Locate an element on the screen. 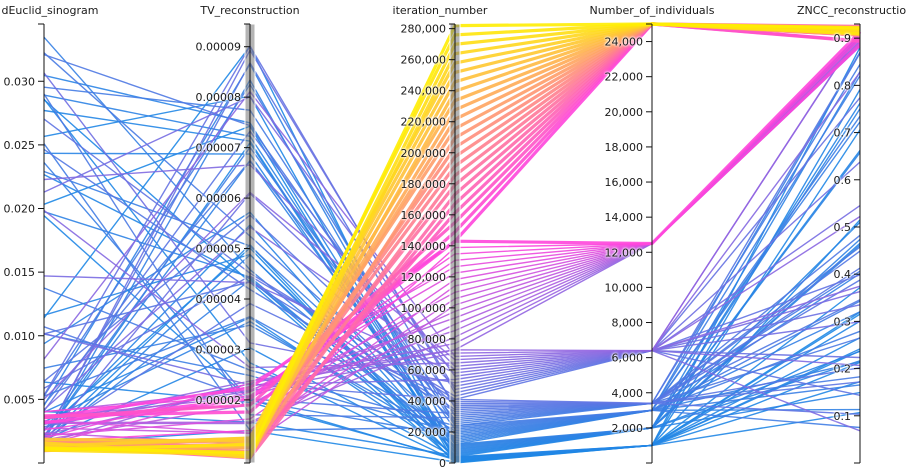 The width and height of the screenshot is (906, 468). tick-label: 240,000 is located at coordinates (424, 91).